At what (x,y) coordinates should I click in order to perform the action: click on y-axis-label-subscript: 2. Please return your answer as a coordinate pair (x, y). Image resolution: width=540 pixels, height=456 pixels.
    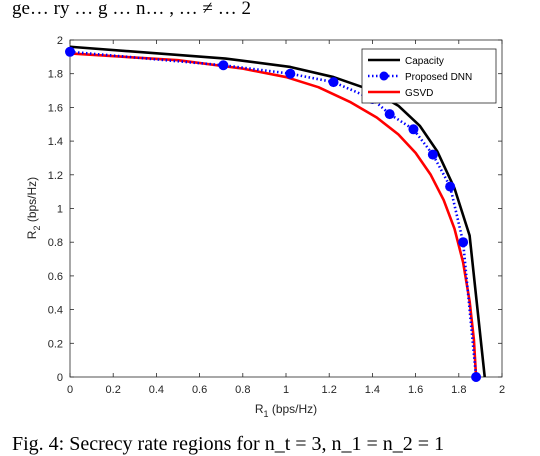
    Looking at the image, I should click on (37, 228).